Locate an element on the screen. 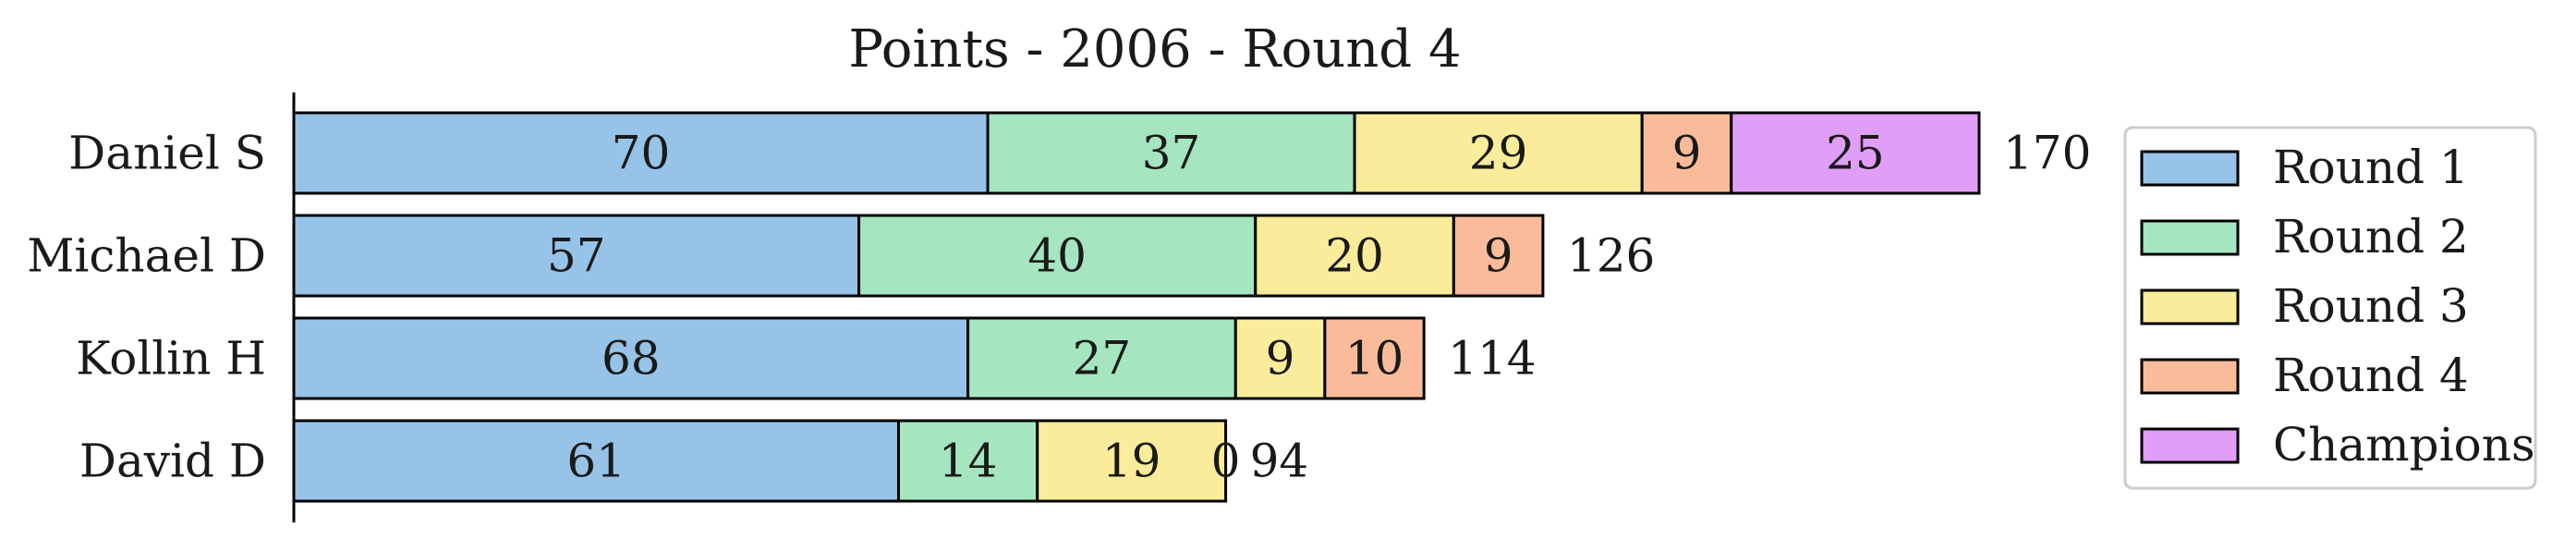  value-label-daniel-s-round-2: 37 is located at coordinates (1171, 153).